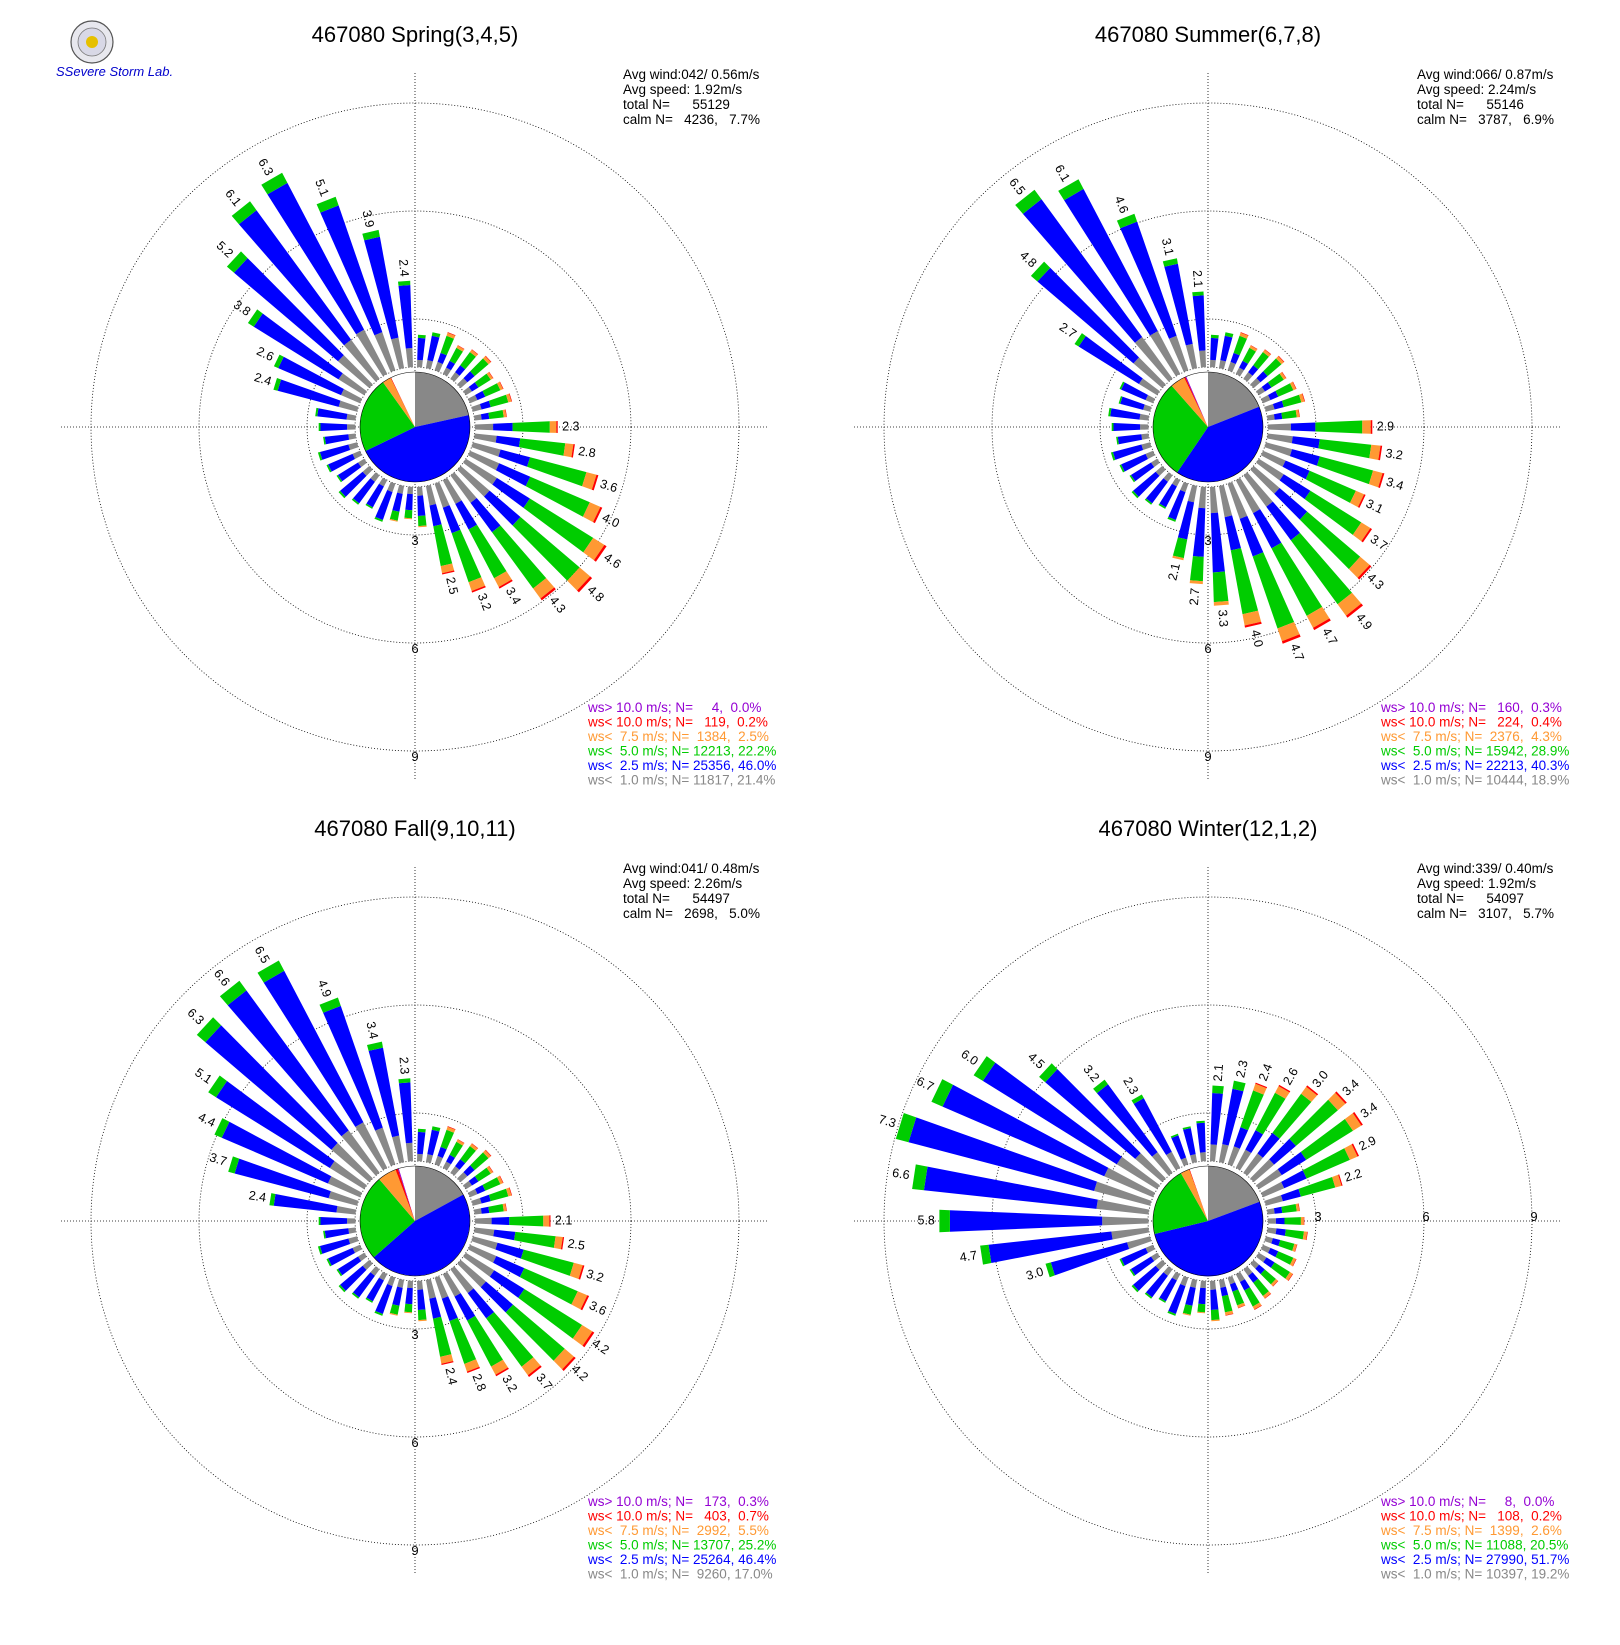  What do you see at coordinates (1353, 1175) in the screenshot?
I see `direction-bar-label: 2.2` at bounding box center [1353, 1175].